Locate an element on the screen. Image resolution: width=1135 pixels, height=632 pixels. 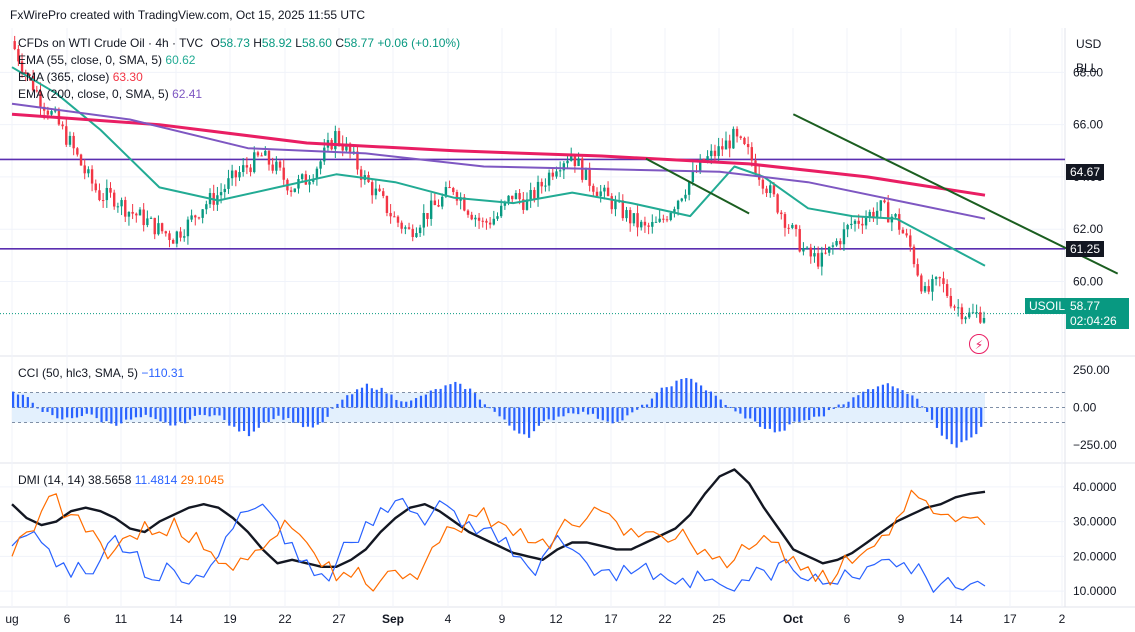
dmi-tick-label: 10.0000 is located at coordinates (1095, 591).